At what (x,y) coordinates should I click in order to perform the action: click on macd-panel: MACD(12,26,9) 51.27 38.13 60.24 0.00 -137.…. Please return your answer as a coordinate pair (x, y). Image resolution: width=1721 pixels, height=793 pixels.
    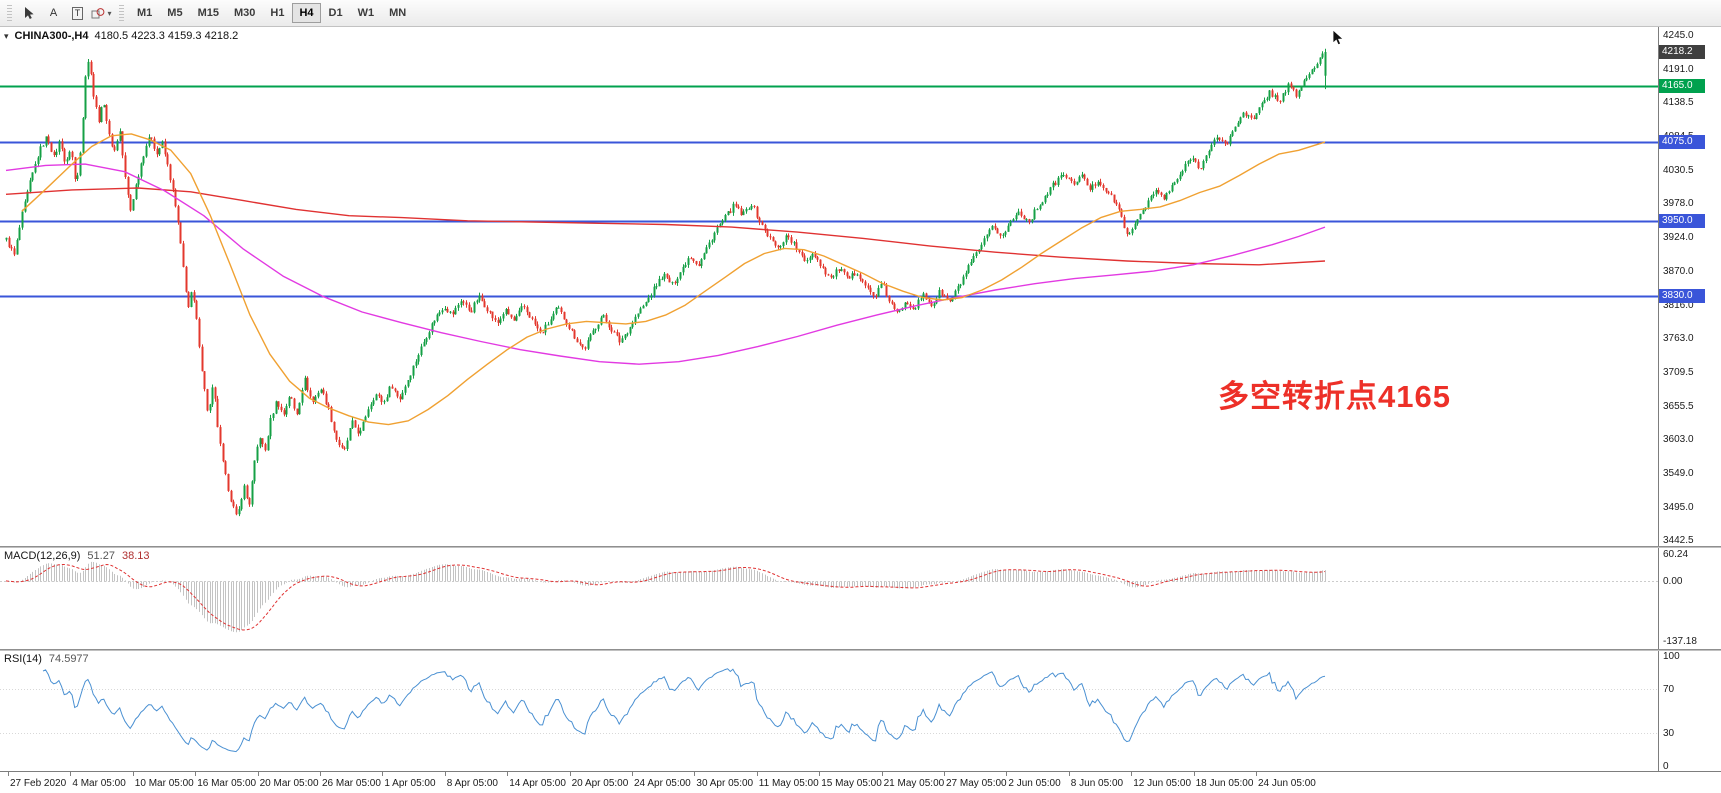
    Looking at the image, I should click on (860, 598).